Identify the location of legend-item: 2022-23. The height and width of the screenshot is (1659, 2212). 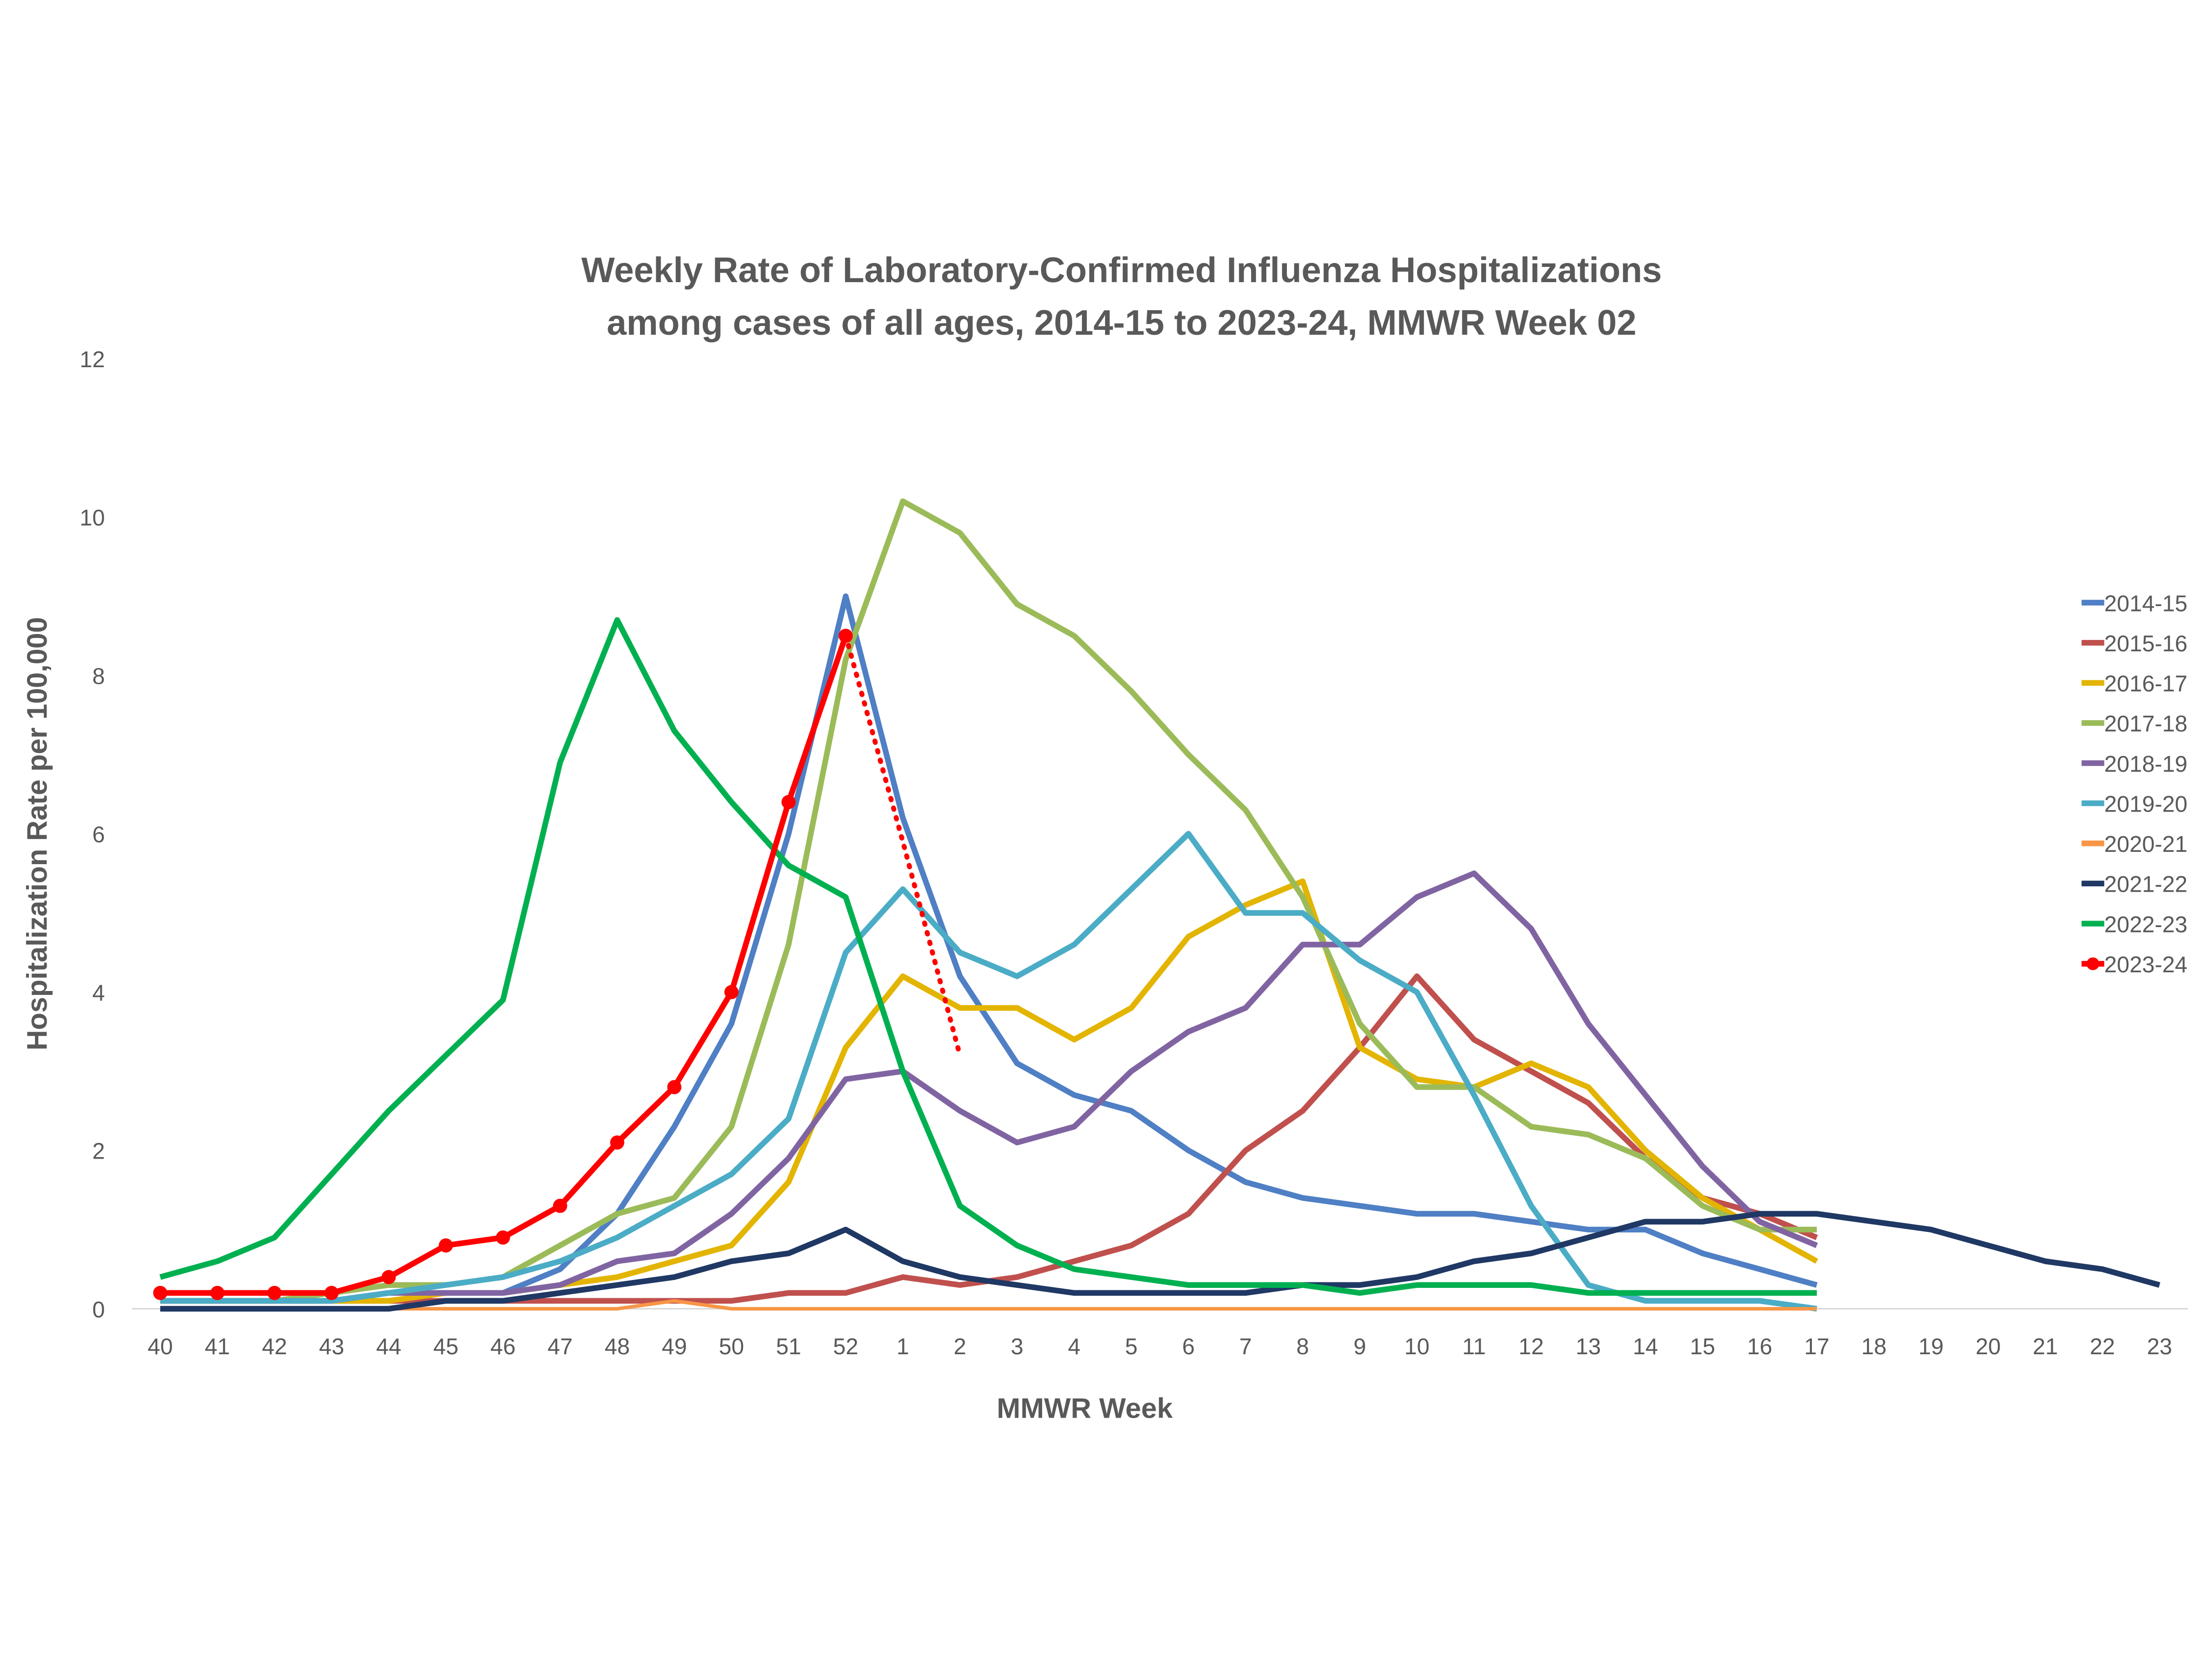
(2134, 924).